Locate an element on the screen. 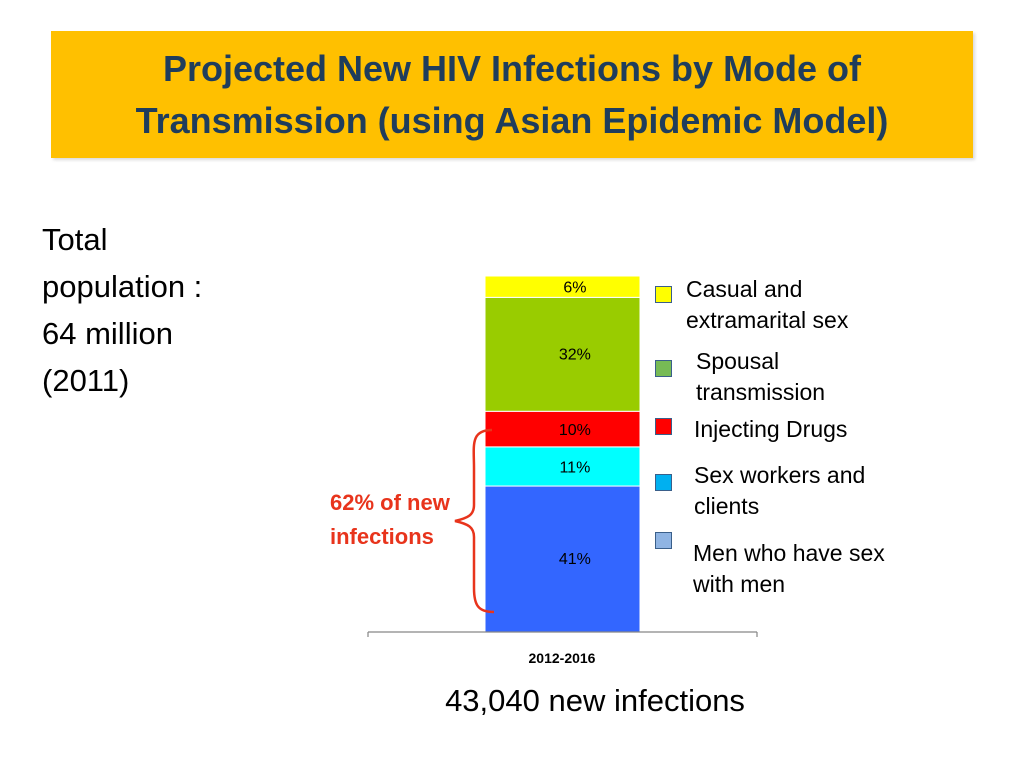  bar-segment-men-who-have-sex-with-men is located at coordinates (562, 559).